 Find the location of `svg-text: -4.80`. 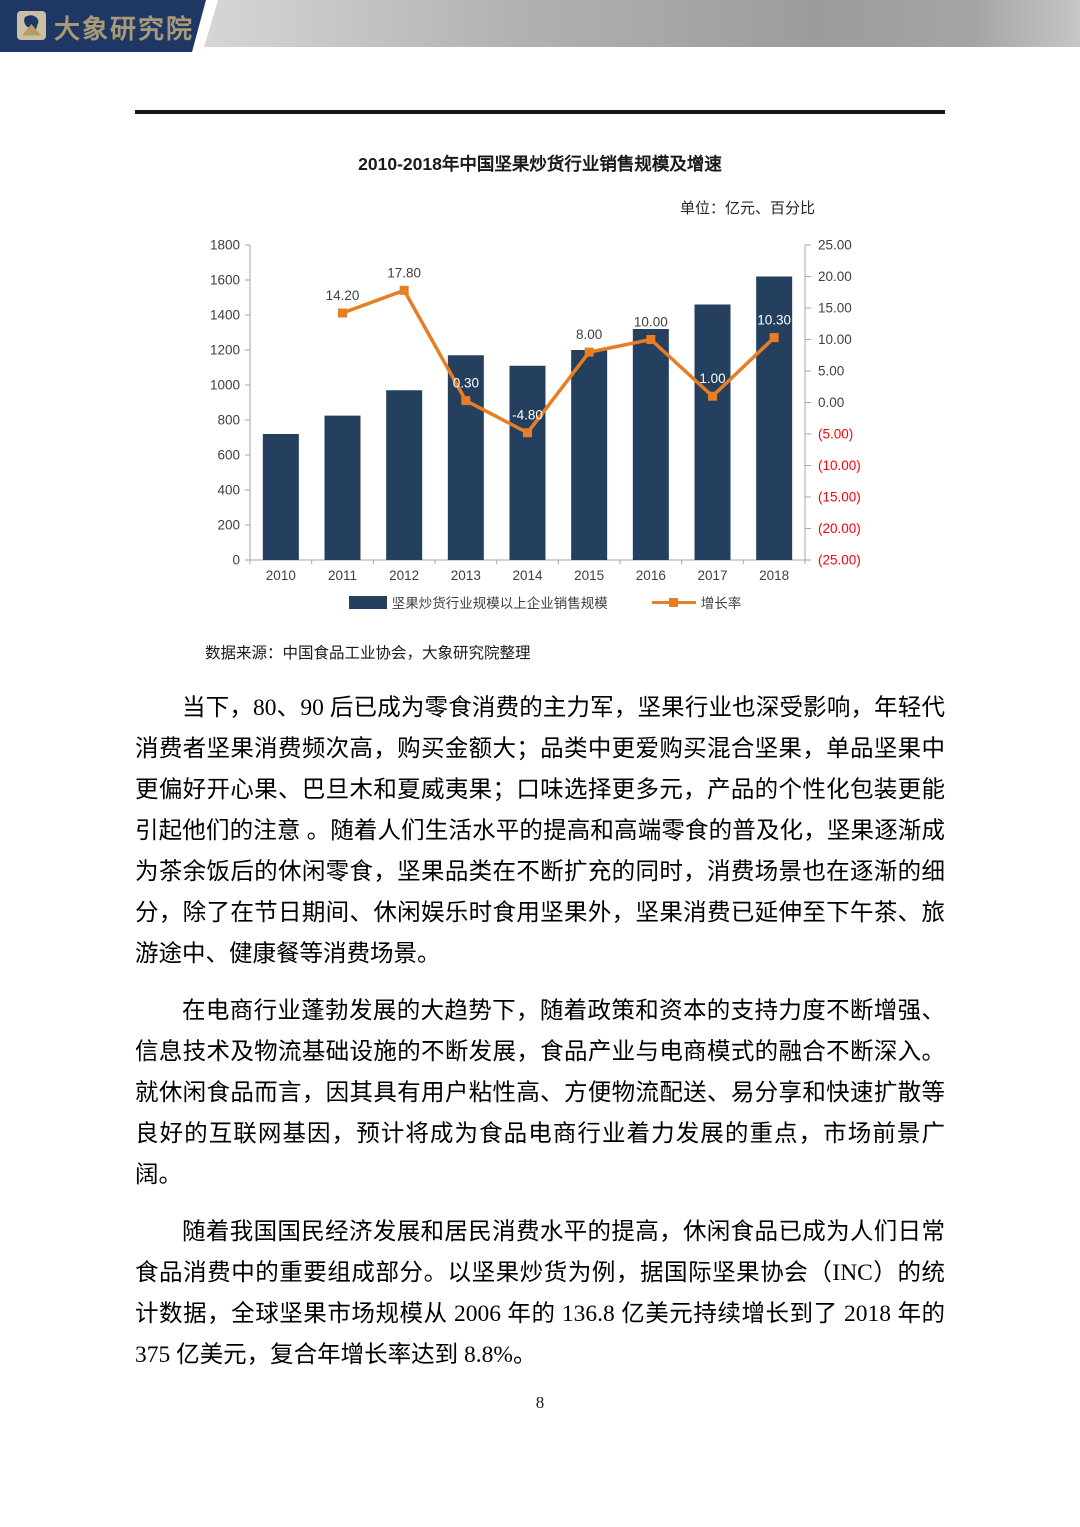

svg-text: -4.80 is located at coordinates (527, 415).